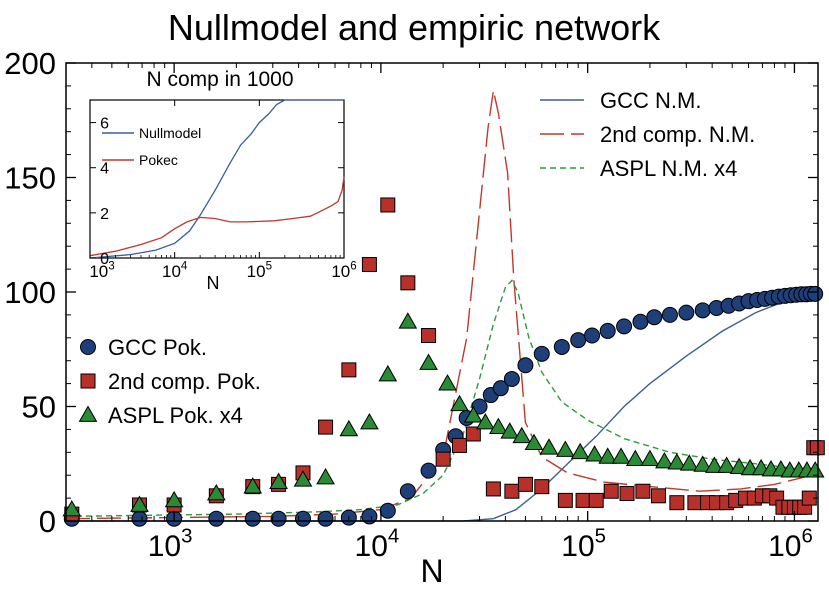 The height and width of the screenshot is (591, 829). Describe the element at coordinates (175, 270) in the screenshot. I see `inset-x-tick-label: 10⁴` at that location.